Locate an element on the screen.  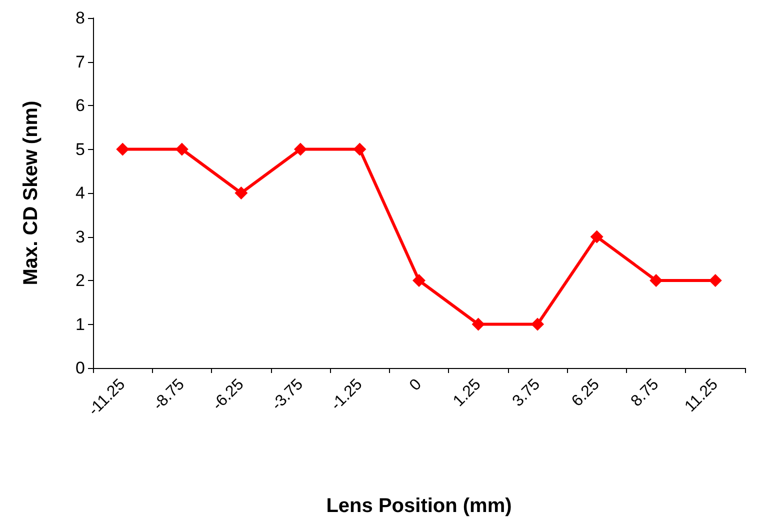
y-tick-label: 1 is located at coordinates (80, 324).